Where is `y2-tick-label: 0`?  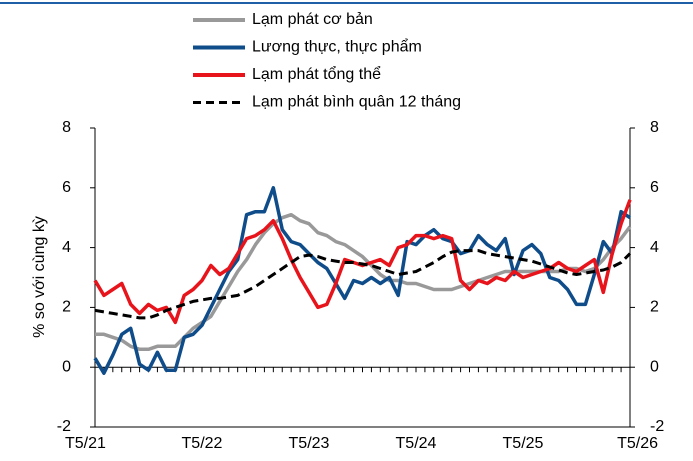
y2-tick-label: 0 is located at coordinates (654, 366).